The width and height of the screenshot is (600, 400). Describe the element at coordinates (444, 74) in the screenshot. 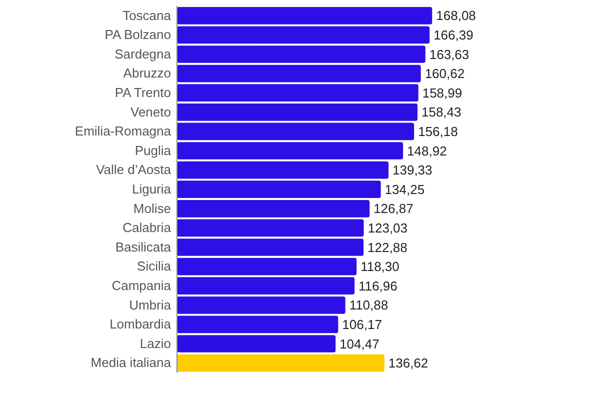

I see `data-label: 160,62` at that location.